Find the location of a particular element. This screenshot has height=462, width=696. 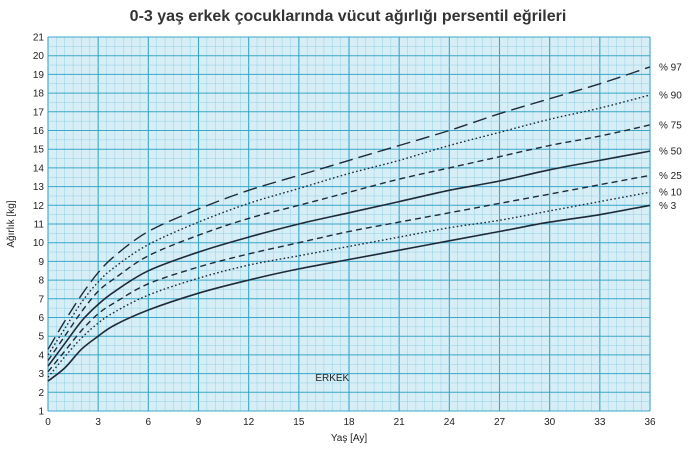

y-tick-label: 17 is located at coordinates (39, 112).